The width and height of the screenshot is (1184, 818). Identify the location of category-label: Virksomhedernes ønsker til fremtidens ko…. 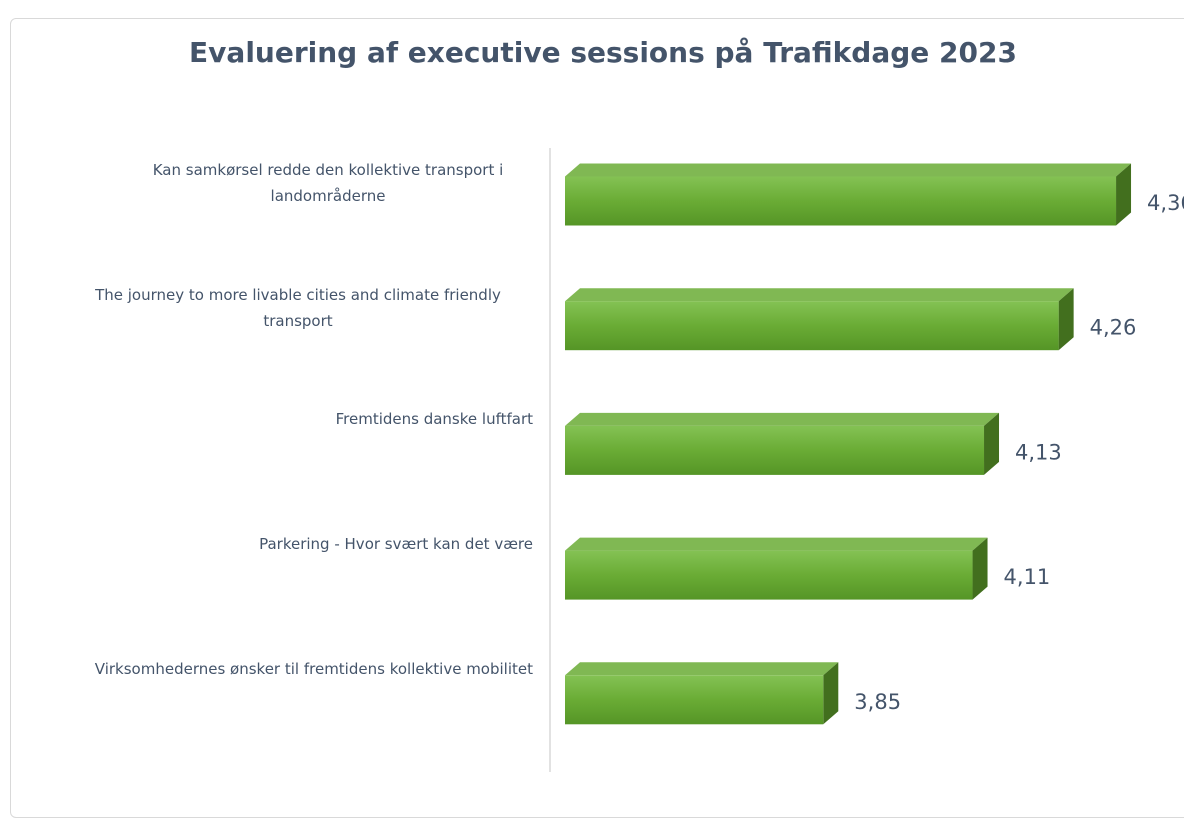
(313, 668).